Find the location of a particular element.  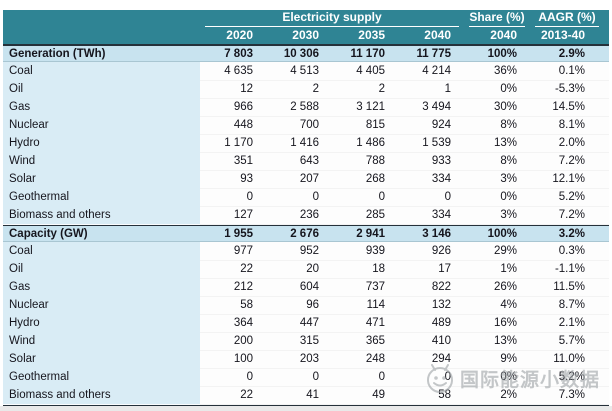

header-group-row: Electricity supply Share (%) AAGR (%) is located at coordinates (306, 18).